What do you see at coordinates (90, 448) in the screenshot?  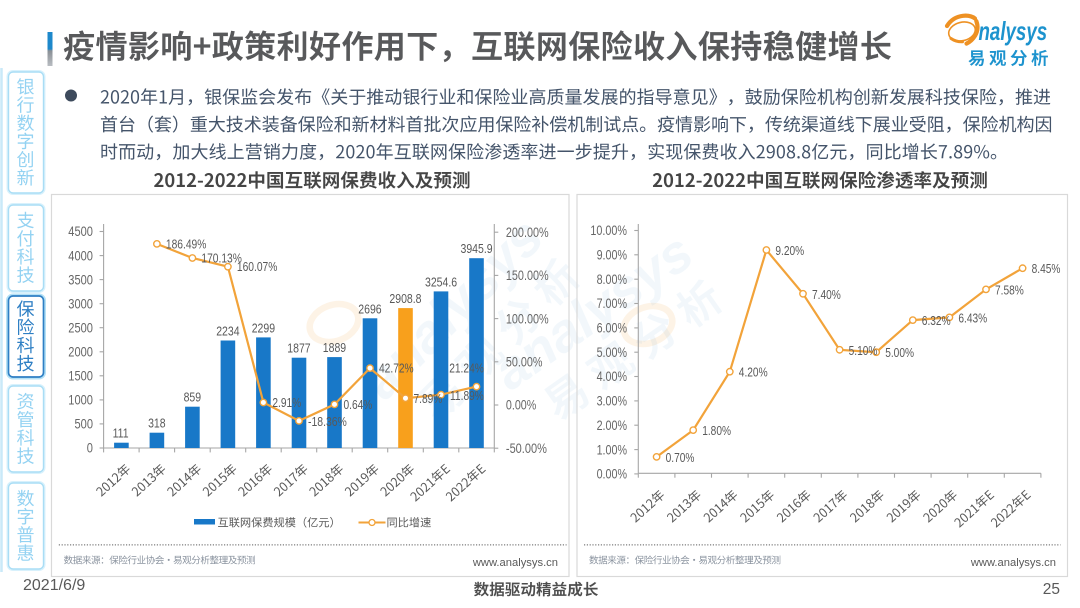 I see `svg-text: 0` at bounding box center [90, 448].